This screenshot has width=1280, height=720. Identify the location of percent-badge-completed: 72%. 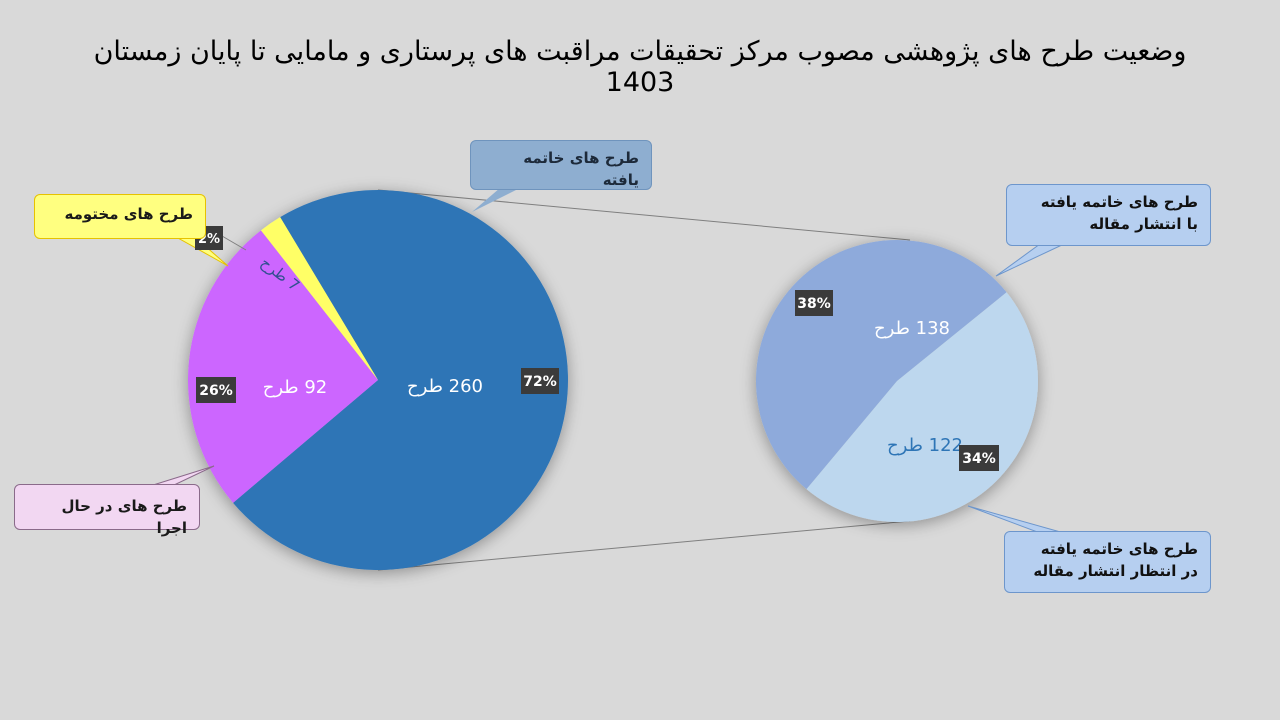
(540, 381).